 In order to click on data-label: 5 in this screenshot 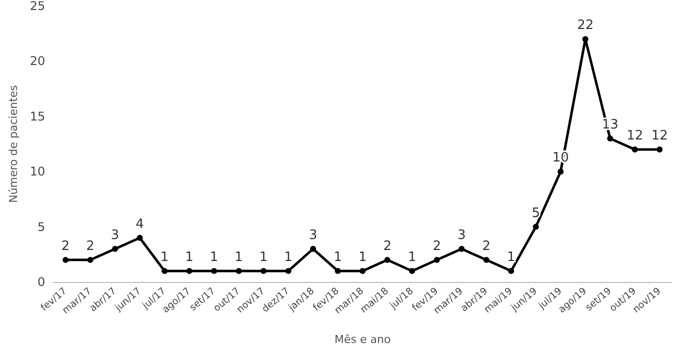, I will do `click(536, 213)`.